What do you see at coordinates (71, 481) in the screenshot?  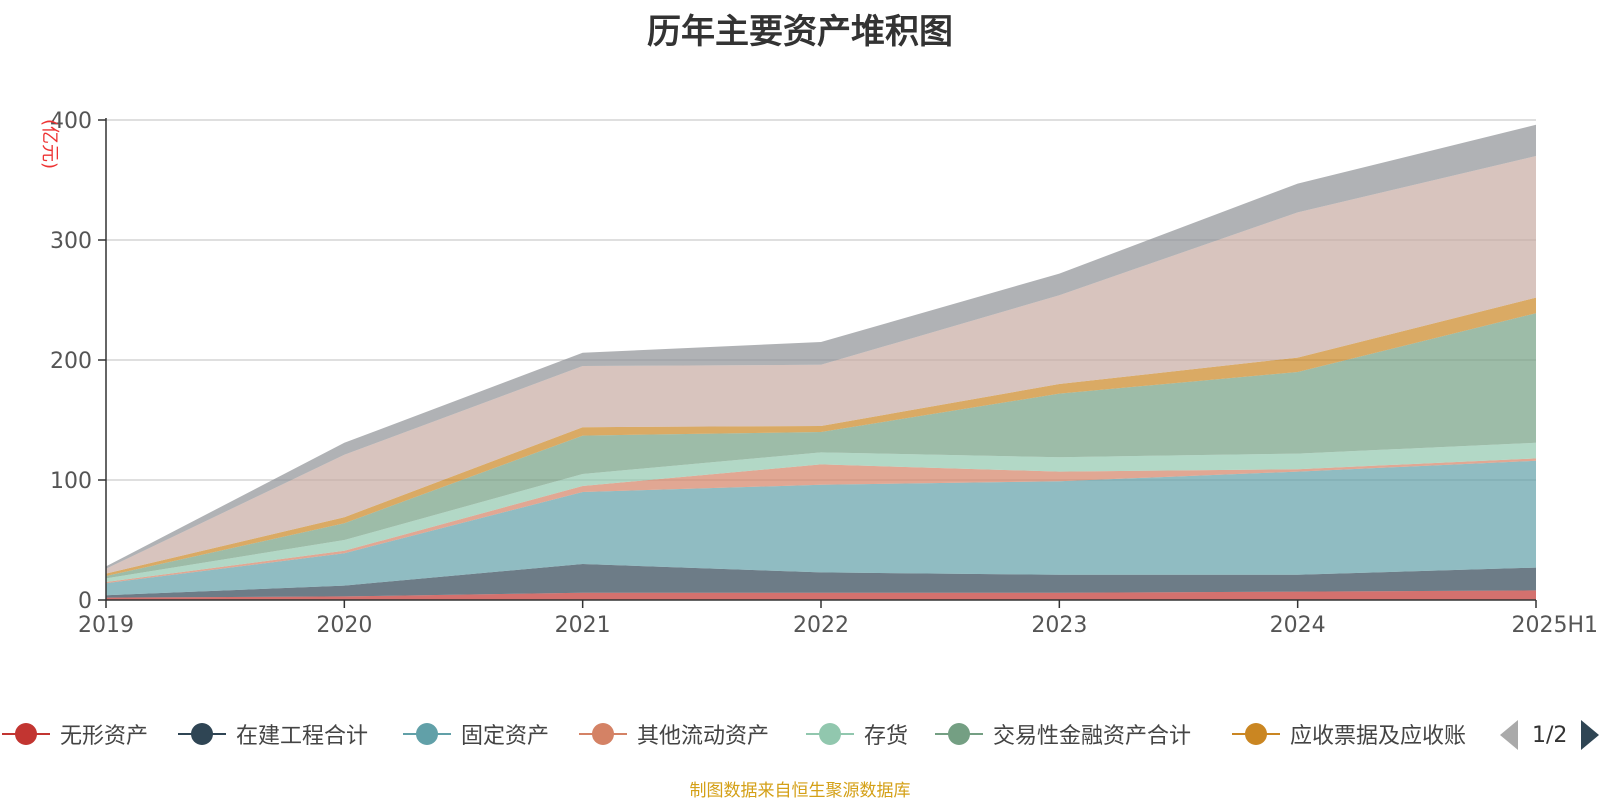 I see `y-tick-label-1: 100` at bounding box center [71, 481].